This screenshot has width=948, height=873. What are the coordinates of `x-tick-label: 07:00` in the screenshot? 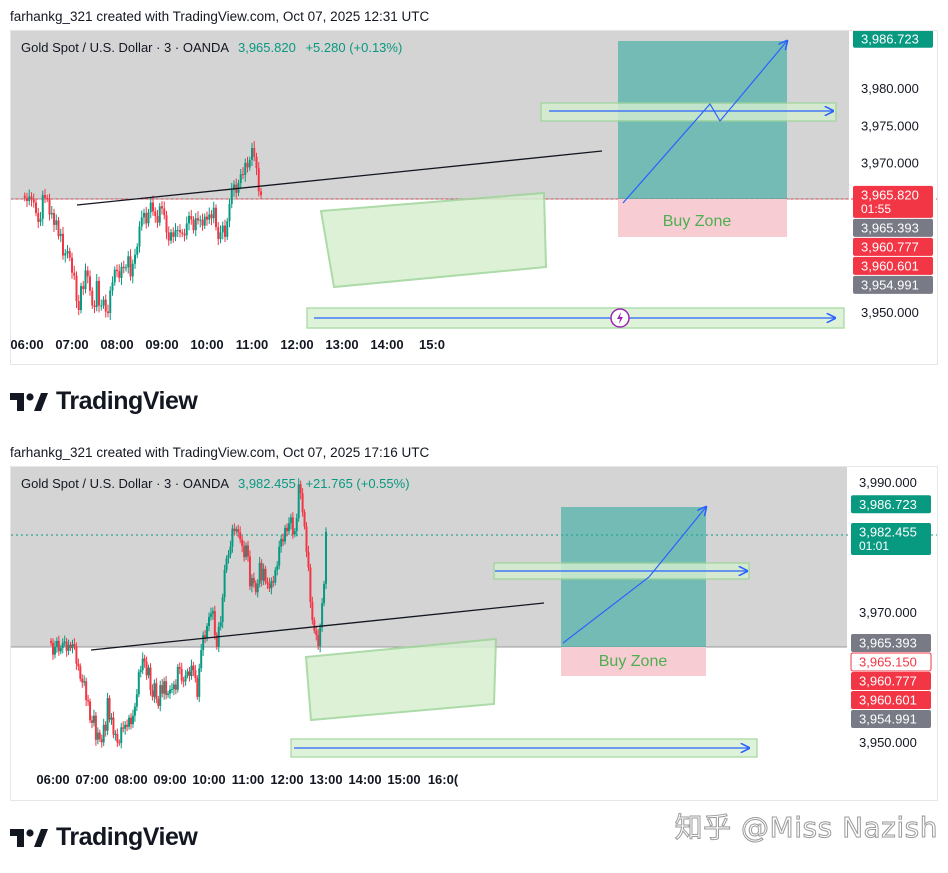 It's located at (91, 779).